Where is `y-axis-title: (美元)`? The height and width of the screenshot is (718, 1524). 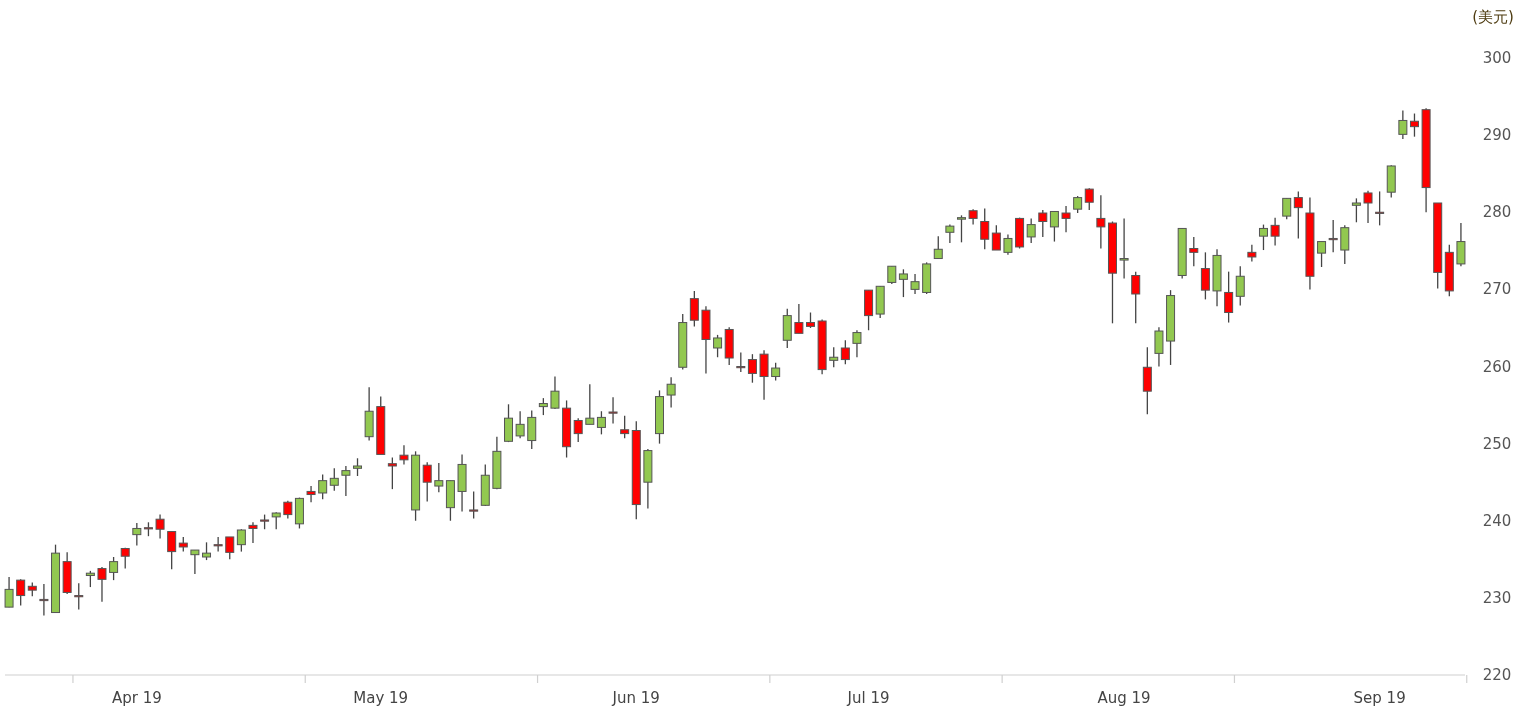 y-axis-title: (美元) is located at coordinates (1493, 17).